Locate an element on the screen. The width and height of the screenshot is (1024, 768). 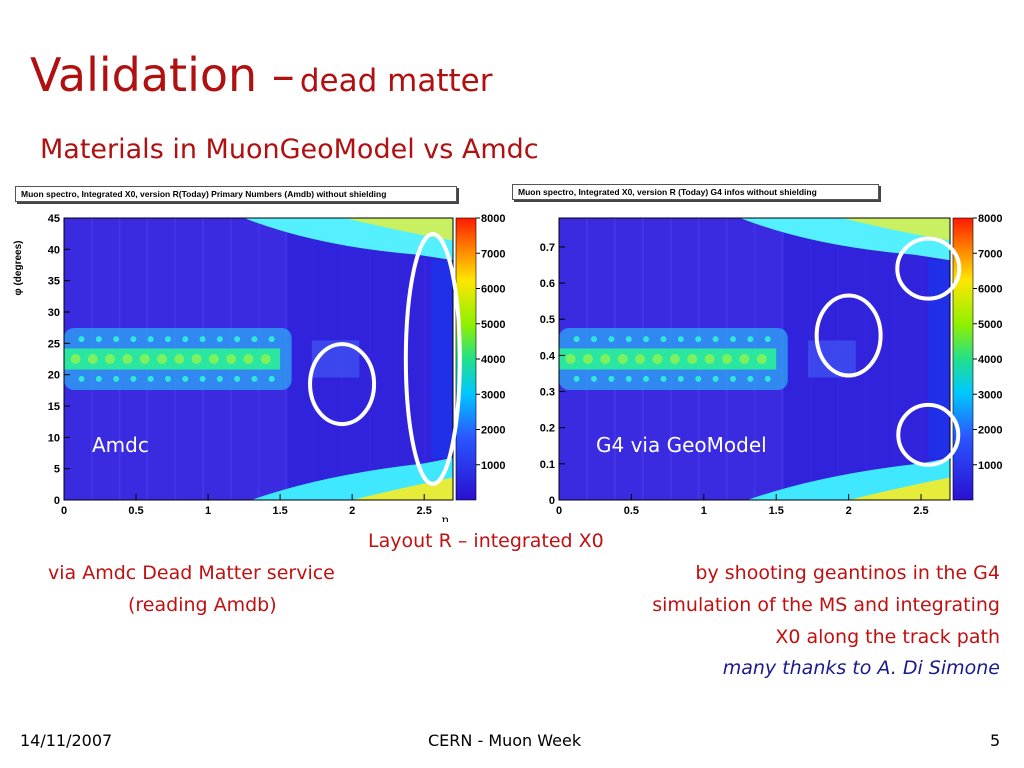
colorbar-tick-label: 7000 is located at coordinates (493, 254).